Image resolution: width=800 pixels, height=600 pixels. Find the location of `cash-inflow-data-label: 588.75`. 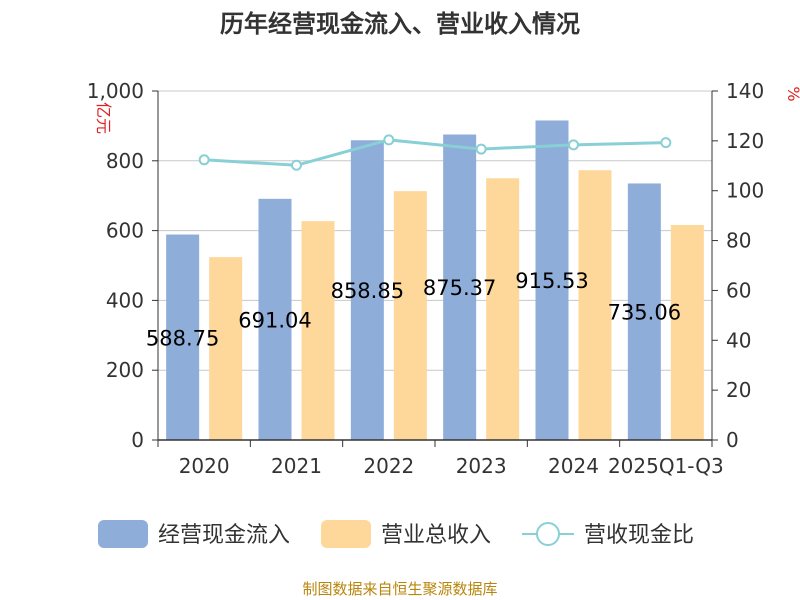

cash-inflow-data-label: 588.75 is located at coordinates (182, 338).